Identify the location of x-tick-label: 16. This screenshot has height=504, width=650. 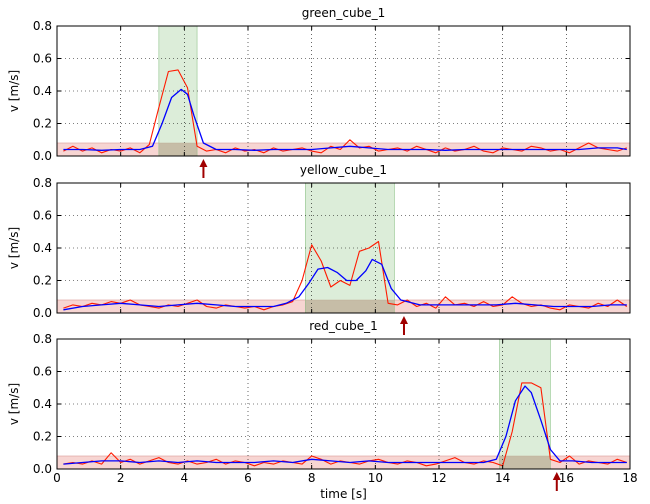
(566, 478).